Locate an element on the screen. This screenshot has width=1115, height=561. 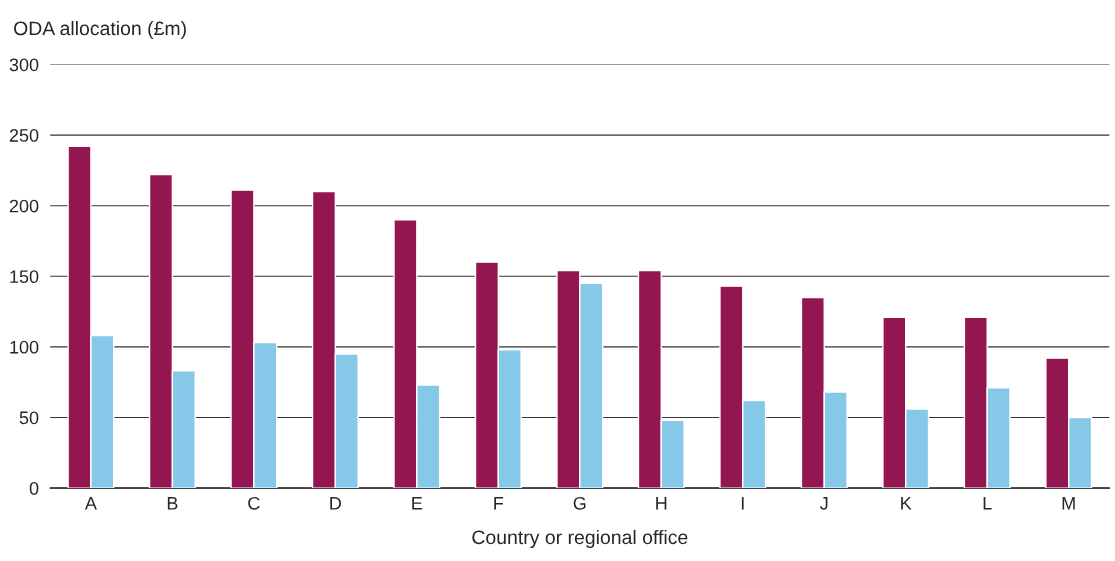
x-tick-label: M is located at coordinates (1068, 503).